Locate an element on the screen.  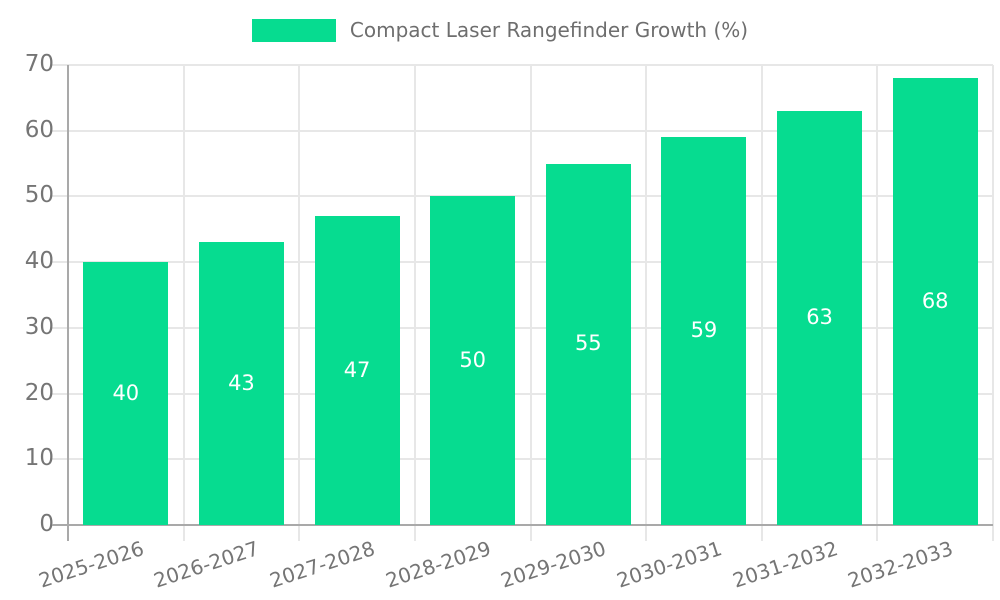
x-tick-label: 2032-2033 is located at coordinates (900, 564).